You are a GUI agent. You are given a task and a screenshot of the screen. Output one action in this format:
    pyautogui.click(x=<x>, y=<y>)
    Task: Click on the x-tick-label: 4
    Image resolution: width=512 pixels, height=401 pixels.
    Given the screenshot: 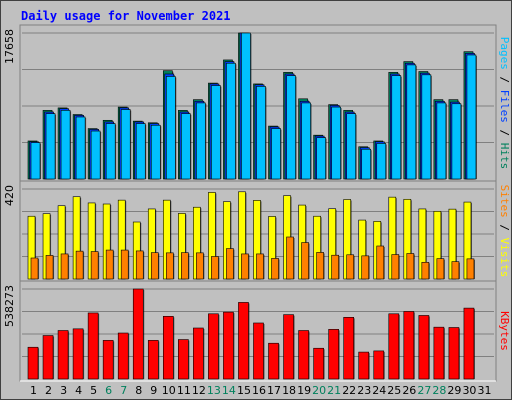 What is the action you would take?
    pyautogui.click(x=78, y=390)
    